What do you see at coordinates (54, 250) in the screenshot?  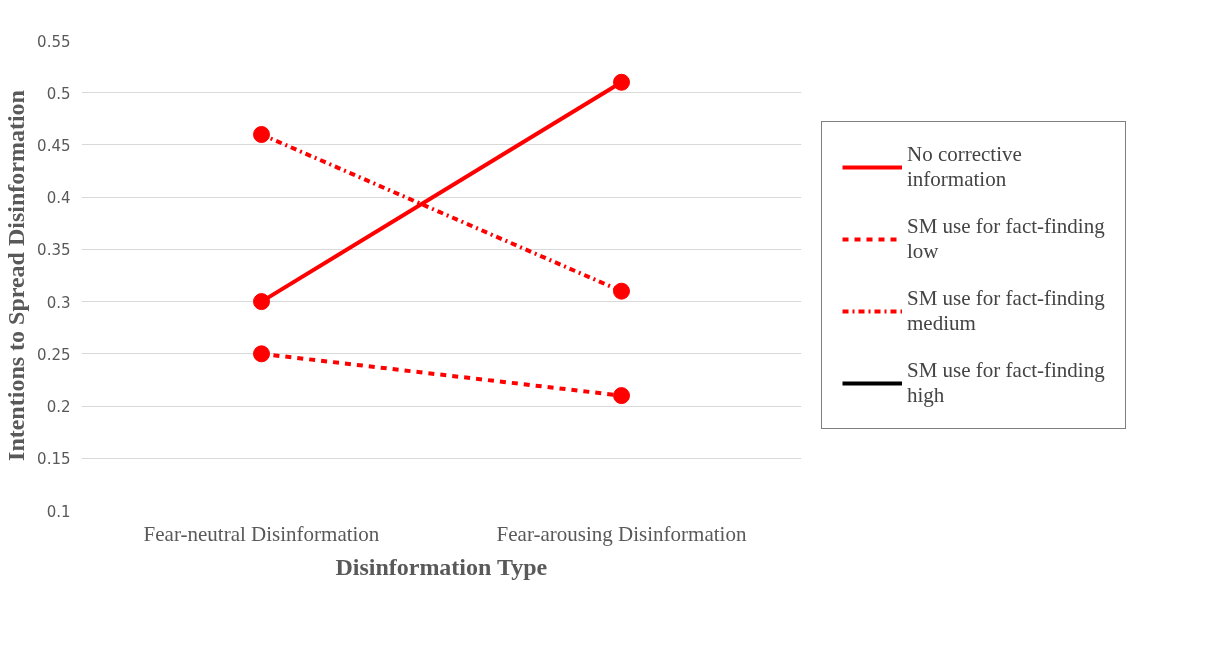 I see `y-tick-label: 0.35` at bounding box center [54, 250].